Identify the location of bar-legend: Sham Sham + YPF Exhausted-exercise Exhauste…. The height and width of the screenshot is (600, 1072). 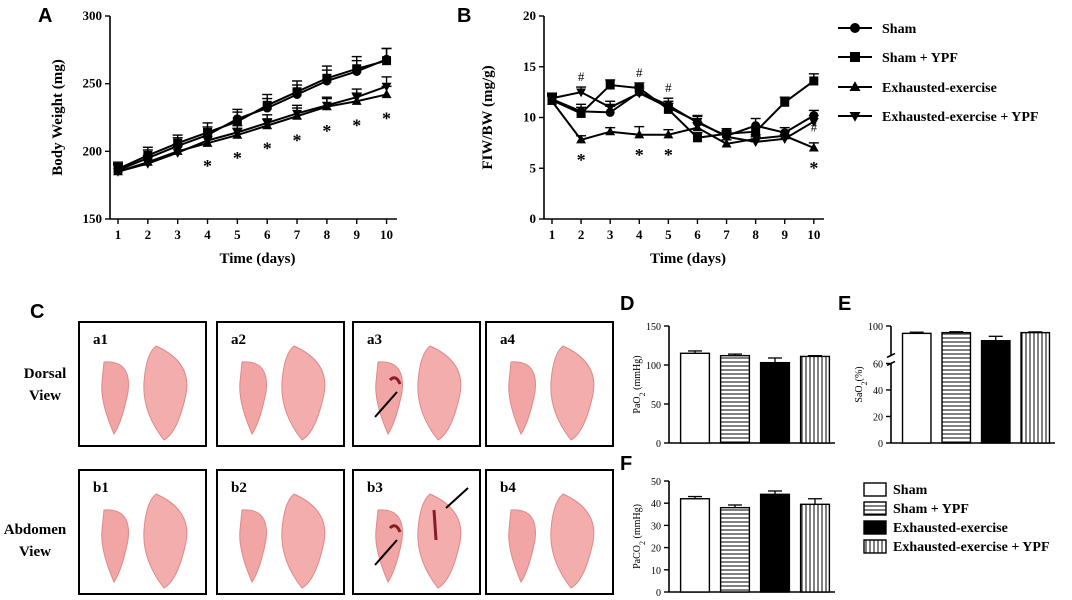
(956, 518).